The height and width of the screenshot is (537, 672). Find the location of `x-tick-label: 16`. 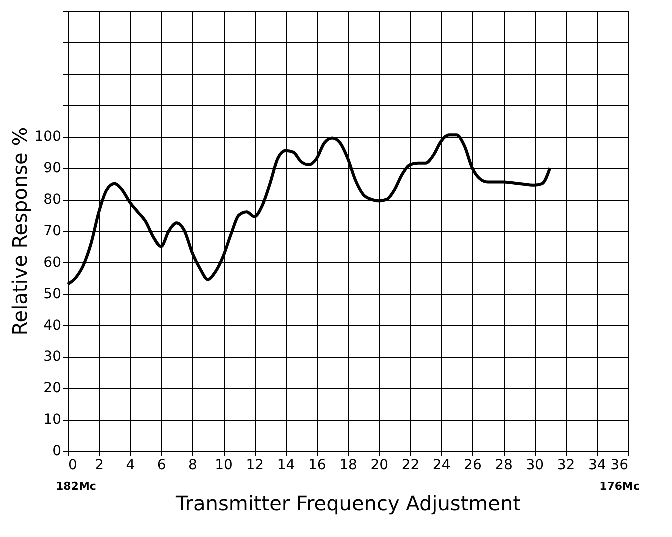

x-tick-label: 16 is located at coordinates (317, 466).